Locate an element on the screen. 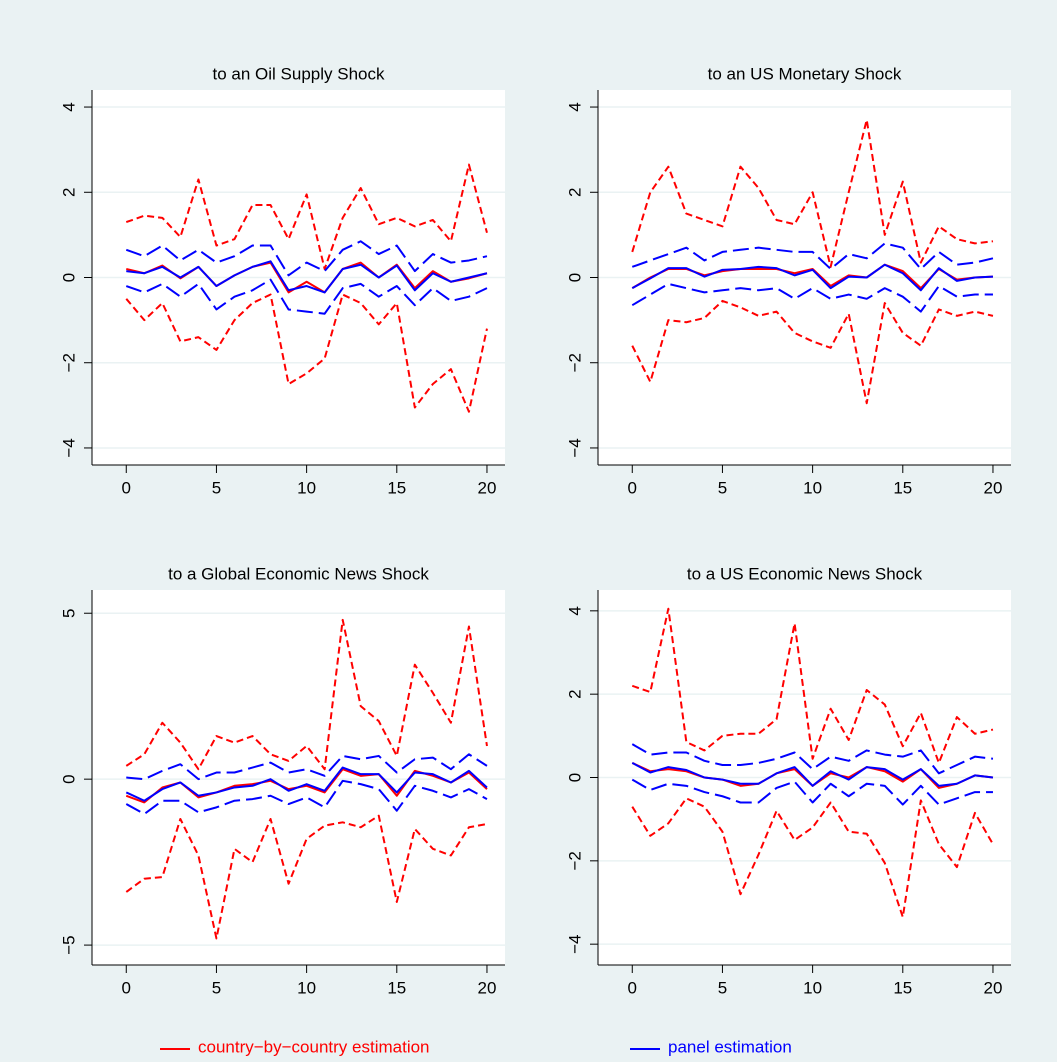  y-tick-label: 5 is located at coordinates (68, 612).